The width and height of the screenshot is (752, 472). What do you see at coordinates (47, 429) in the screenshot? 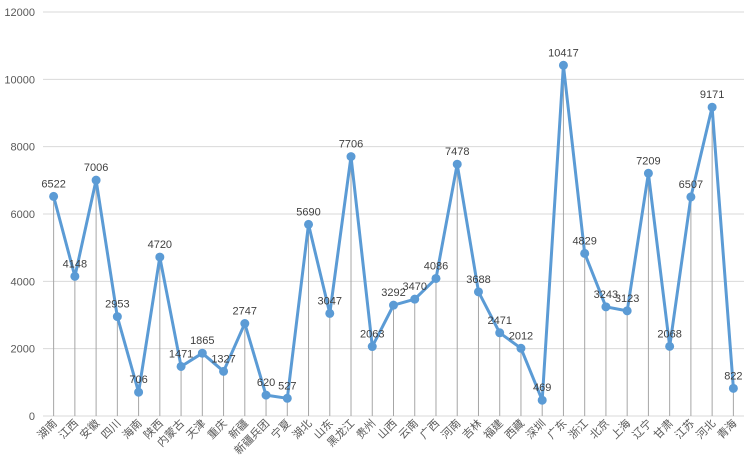
I see `x-tick-label: 湖南` at bounding box center [47, 429].